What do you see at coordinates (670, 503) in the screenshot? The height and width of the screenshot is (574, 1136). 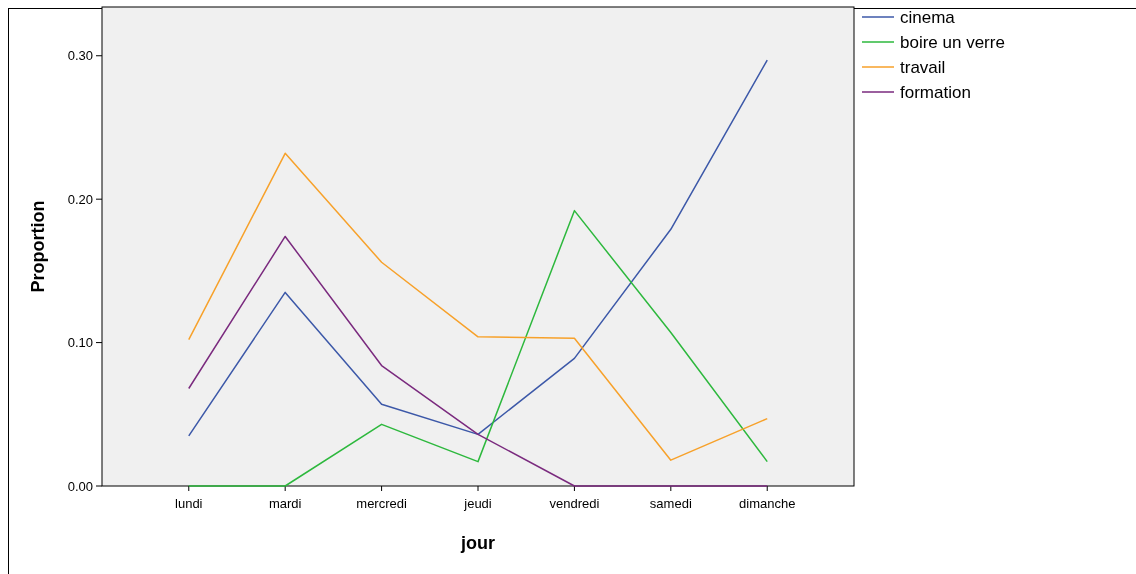 I see `x-tick-label: samedi` at bounding box center [670, 503].